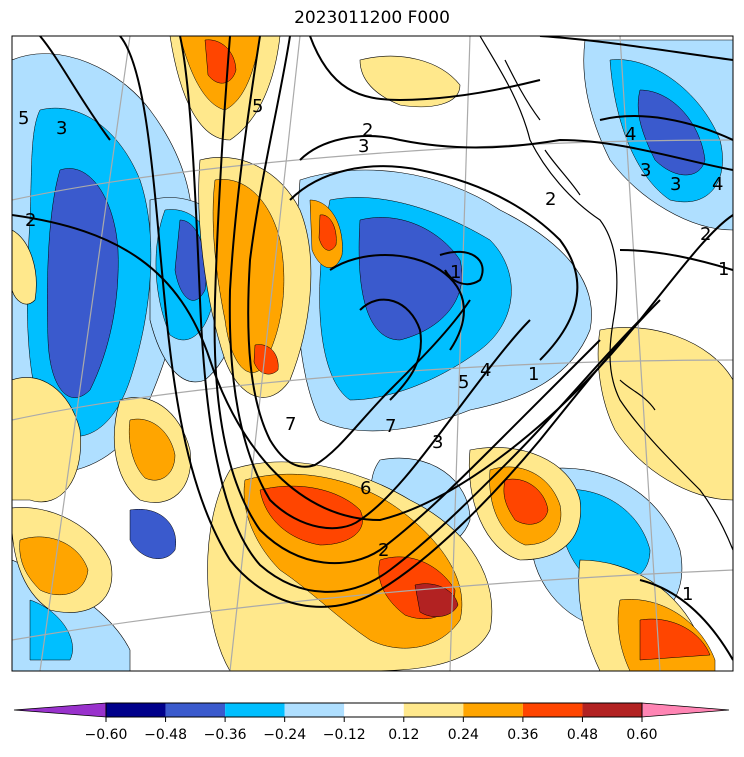 The width and height of the screenshot is (744, 757). What do you see at coordinates (641, 735) in the screenshot?
I see `colorbar-tick-label: 0.60` at bounding box center [641, 735].